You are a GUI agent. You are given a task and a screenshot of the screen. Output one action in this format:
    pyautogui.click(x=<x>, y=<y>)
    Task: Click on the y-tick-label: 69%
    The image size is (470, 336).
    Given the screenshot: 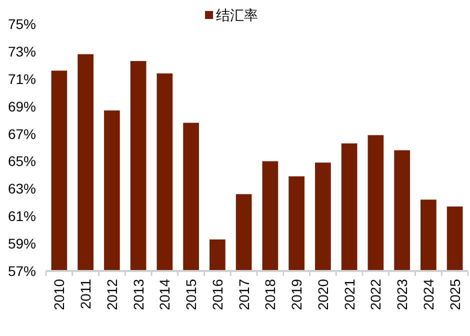 What is the action you would take?
    pyautogui.click(x=22, y=106)
    